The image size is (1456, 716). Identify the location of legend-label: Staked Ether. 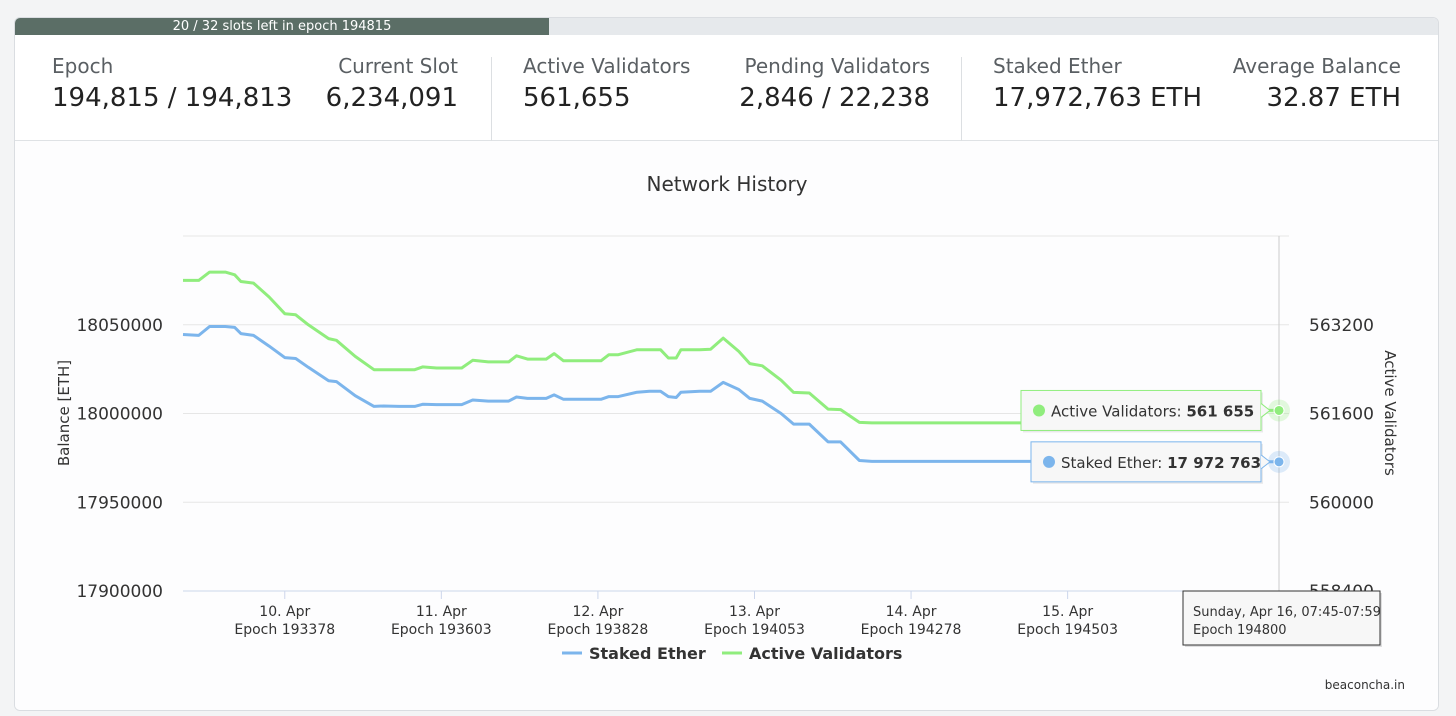
(647, 653).